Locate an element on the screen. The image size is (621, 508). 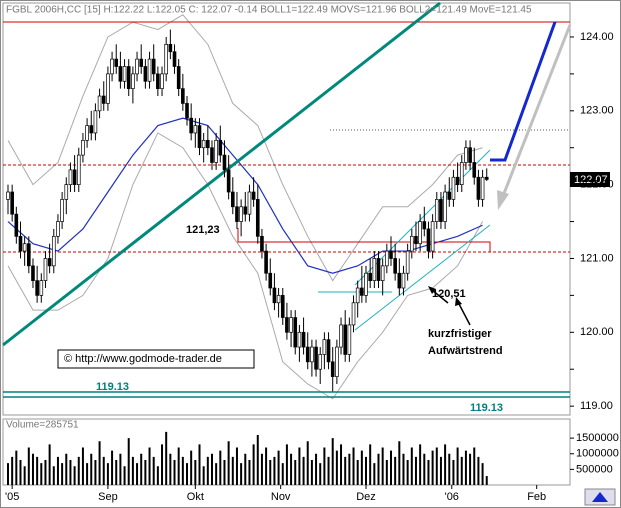
copyright: © http://www.godmode-trader.de is located at coordinates (143, 359).